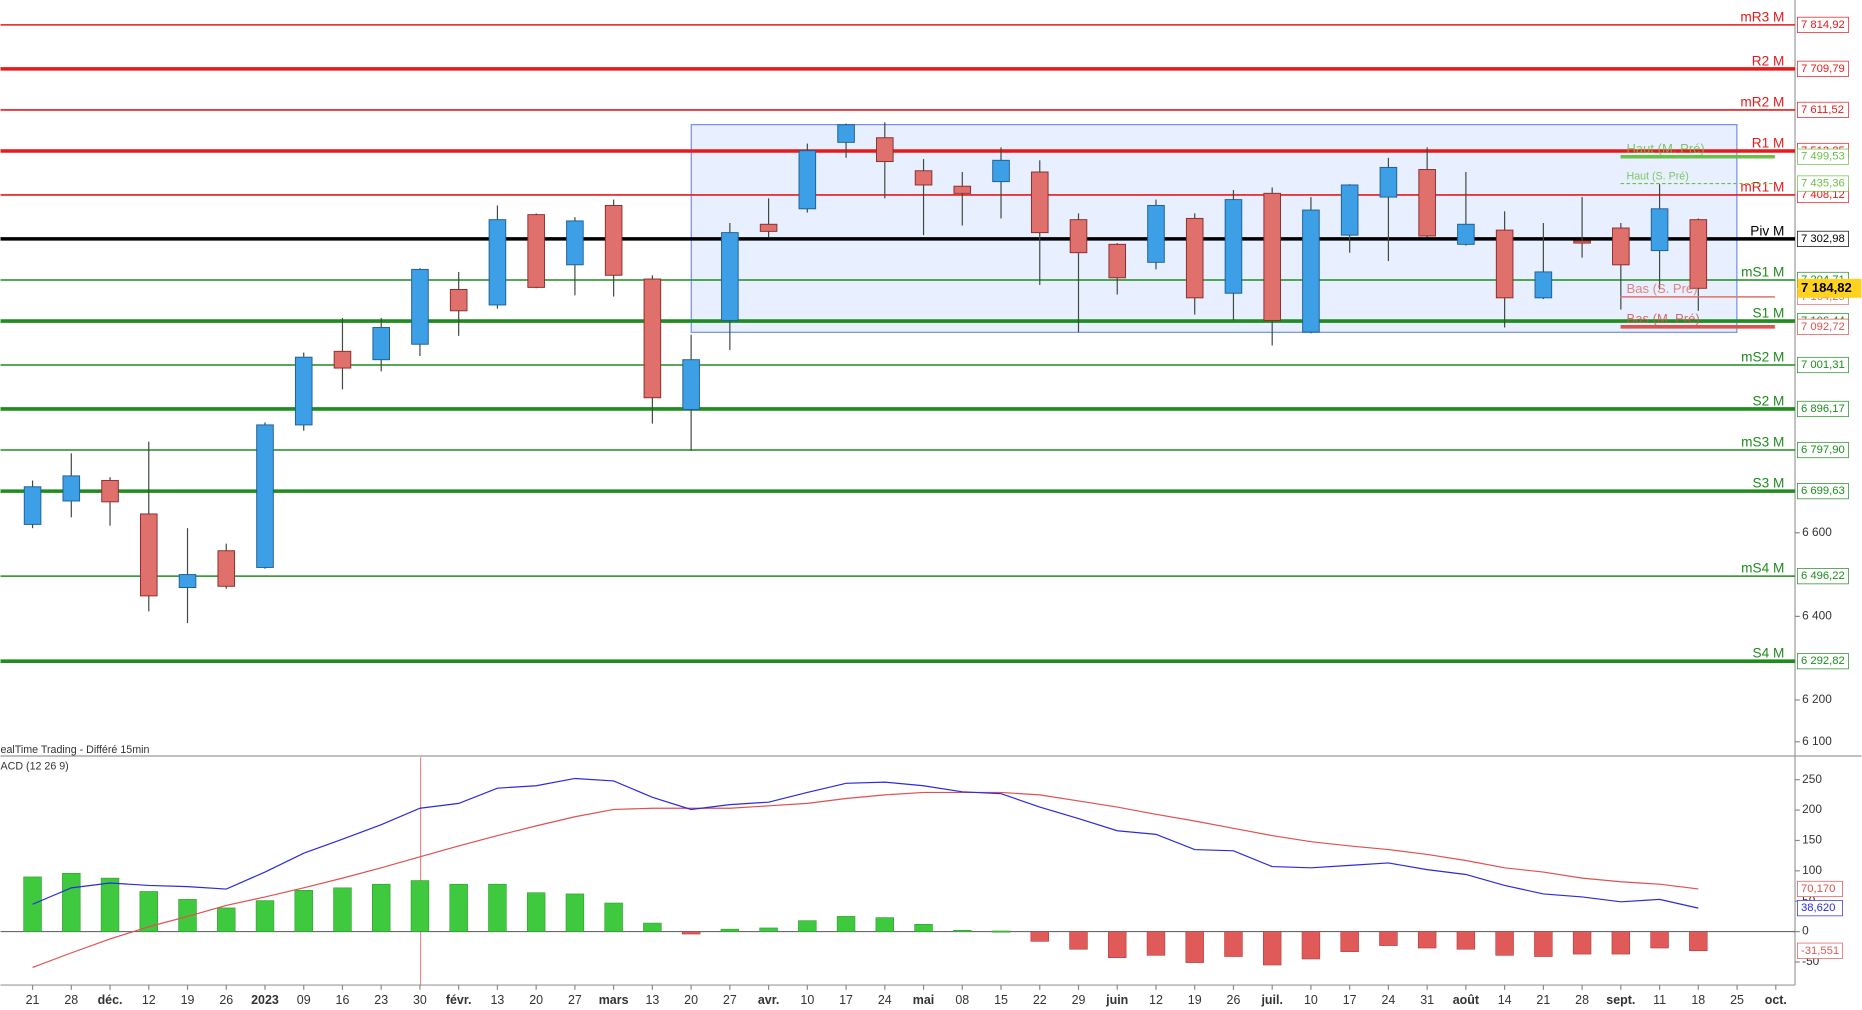 Image resolution: width=1862 pixels, height=1010 pixels. What do you see at coordinates (1823, 365) in the screenshot?
I see `axis-value-label: 7 001,31` at bounding box center [1823, 365].